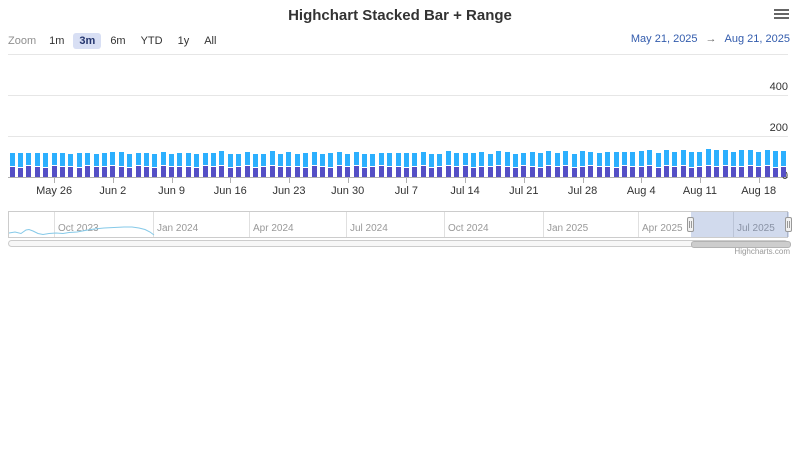 The height and width of the screenshot is (450, 800). Describe the element at coordinates (57, 40) in the screenshot. I see `range-button-1m: 1m` at that location.